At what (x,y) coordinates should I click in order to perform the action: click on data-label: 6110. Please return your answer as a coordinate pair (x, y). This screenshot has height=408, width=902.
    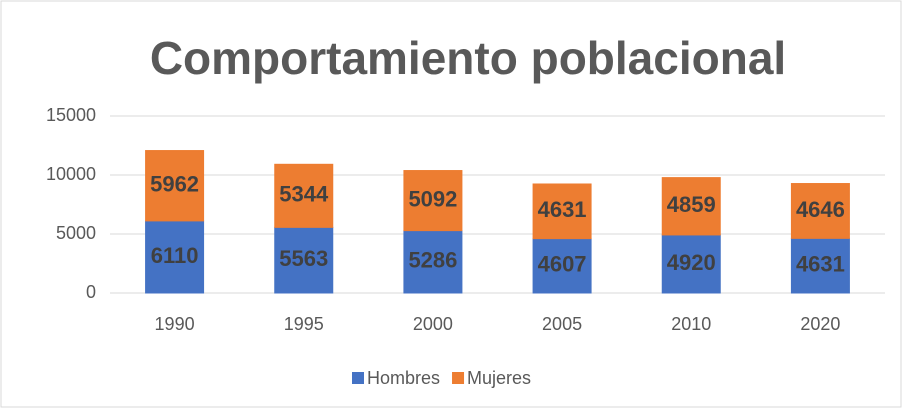
    Looking at the image, I should click on (175, 255).